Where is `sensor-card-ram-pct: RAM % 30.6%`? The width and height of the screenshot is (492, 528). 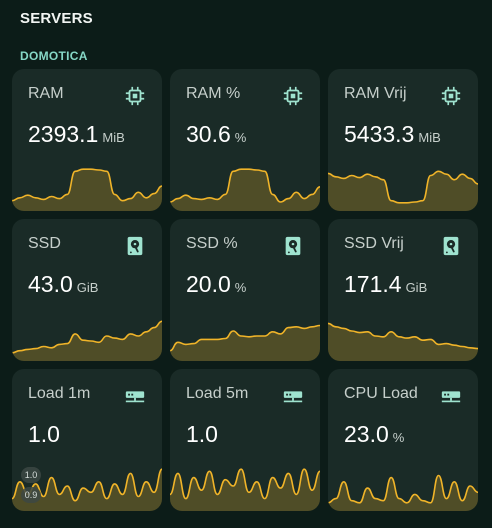 sensor-card-ram-pct: RAM % 30.6% is located at coordinates (245, 140).